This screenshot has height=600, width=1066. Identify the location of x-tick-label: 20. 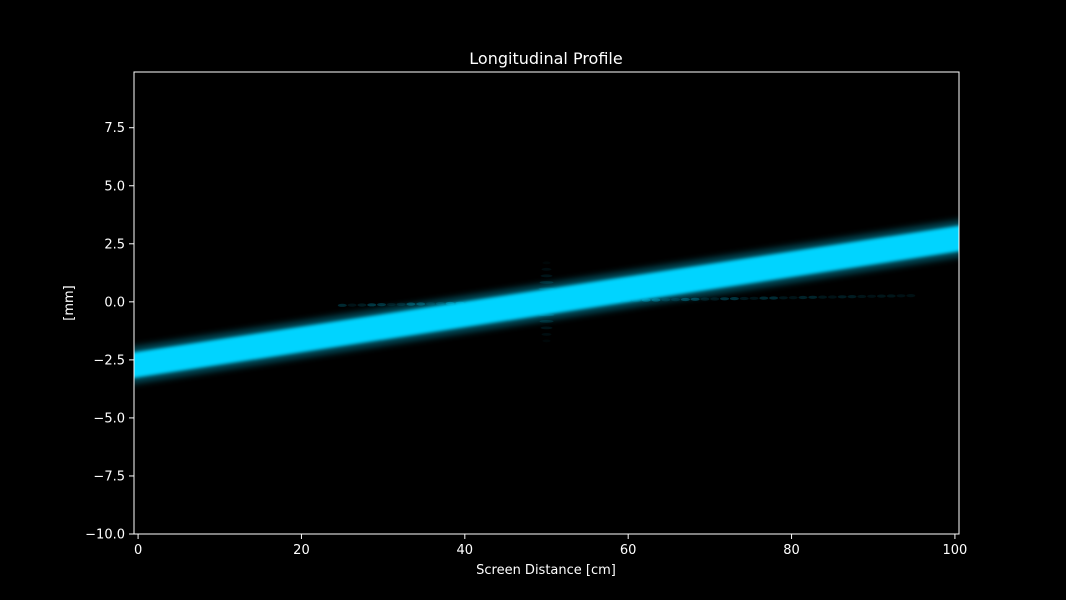
(301, 550).